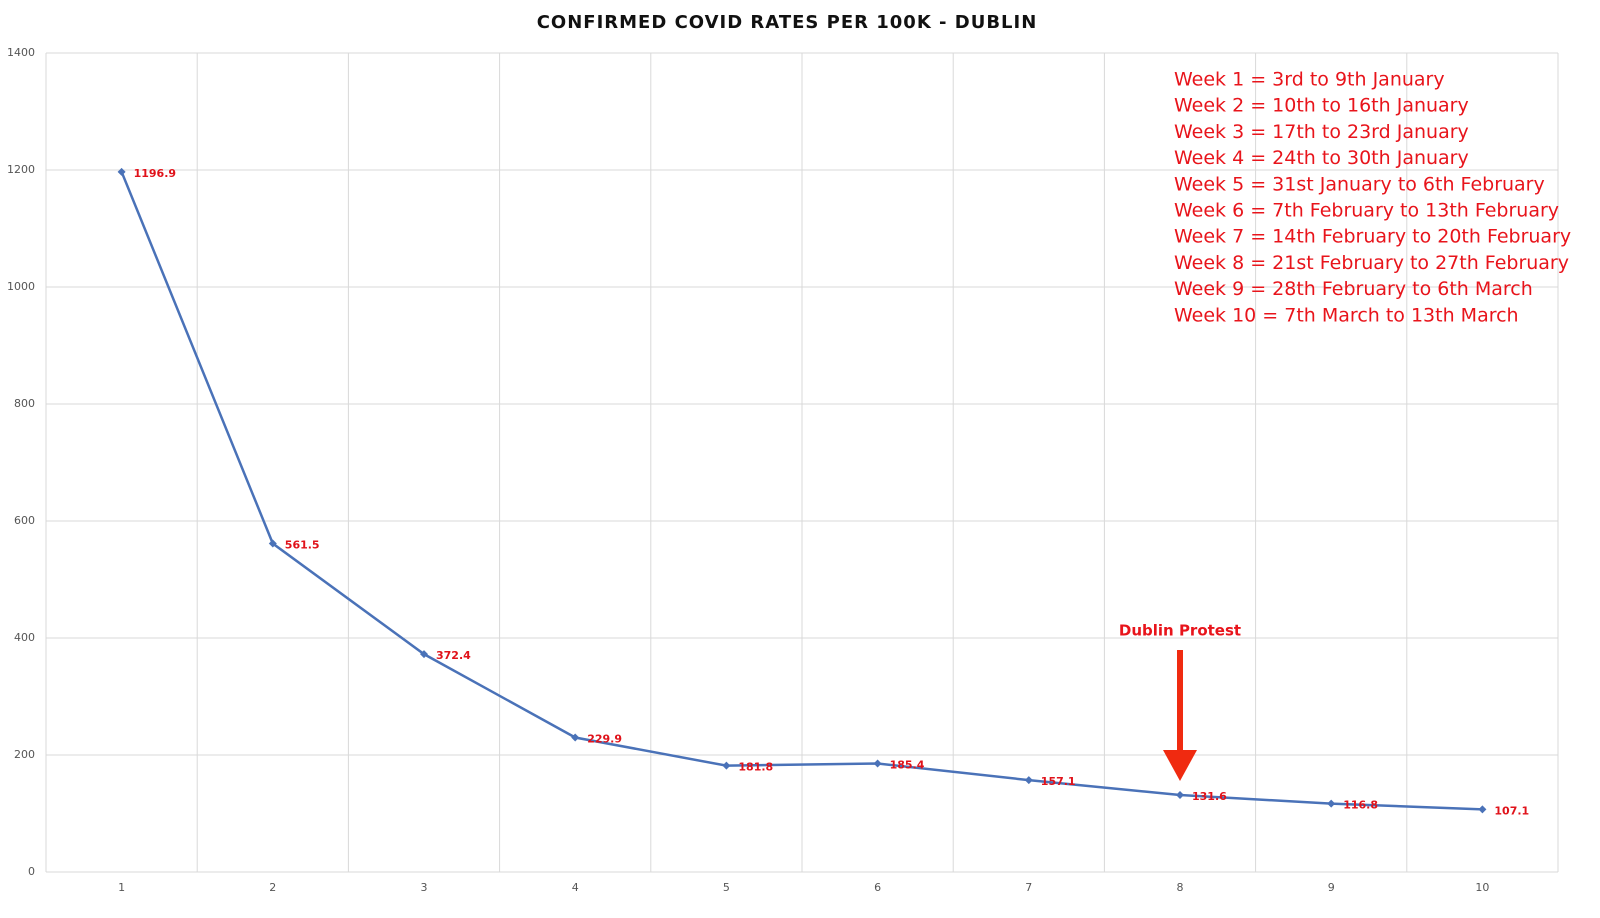 The image size is (1600, 918). I want to click on note: Week 4 = 24th to 30th January, so click(1321, 158).